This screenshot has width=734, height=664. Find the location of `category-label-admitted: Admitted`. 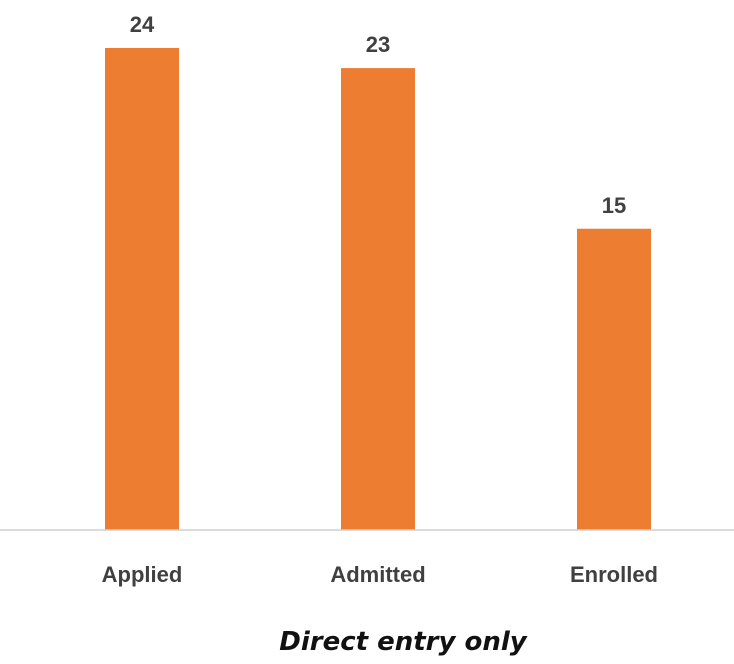

category-label-admitted: Admitted is located at coordinates (377, 574).